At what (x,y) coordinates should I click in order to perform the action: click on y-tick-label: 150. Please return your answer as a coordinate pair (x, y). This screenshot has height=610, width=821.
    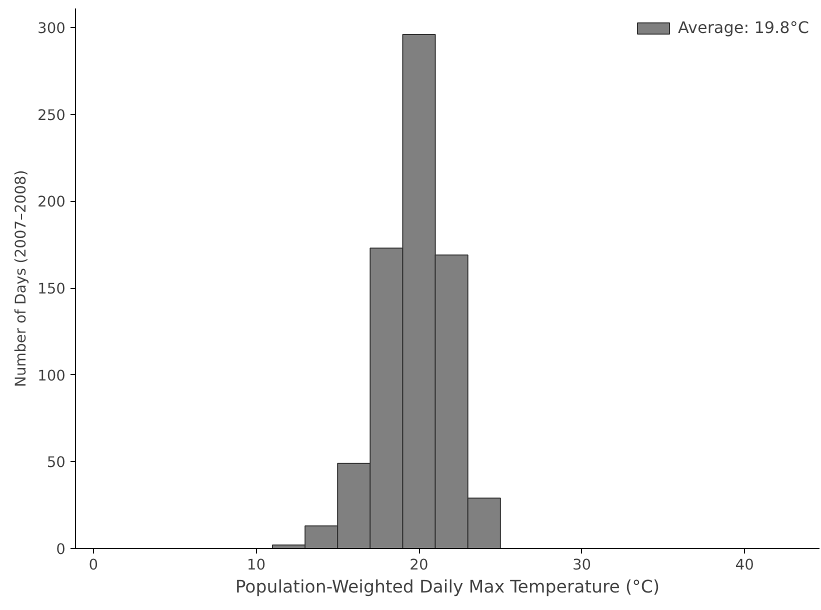
    Looking at the image, I should click on (52, 289).